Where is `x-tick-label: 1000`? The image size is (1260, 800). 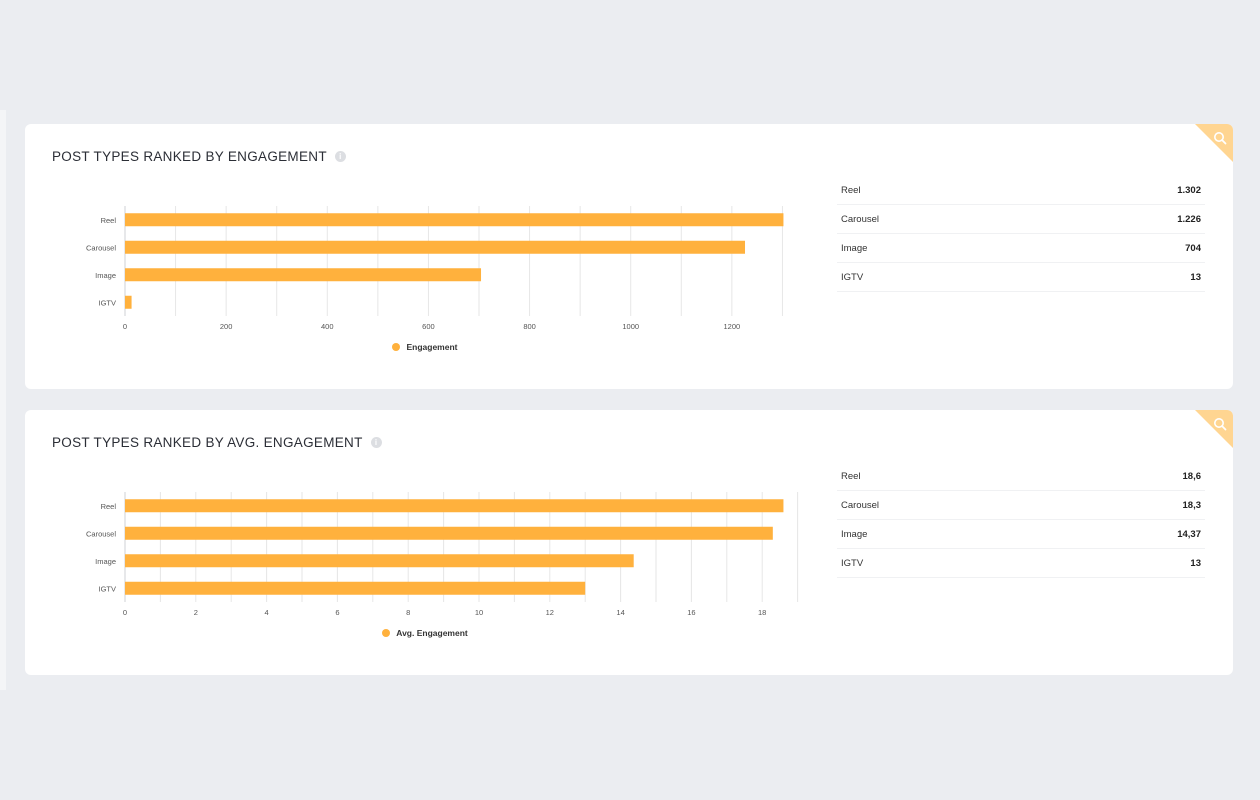 x-tick-label: 1000 is located at coordinates (630, 326).